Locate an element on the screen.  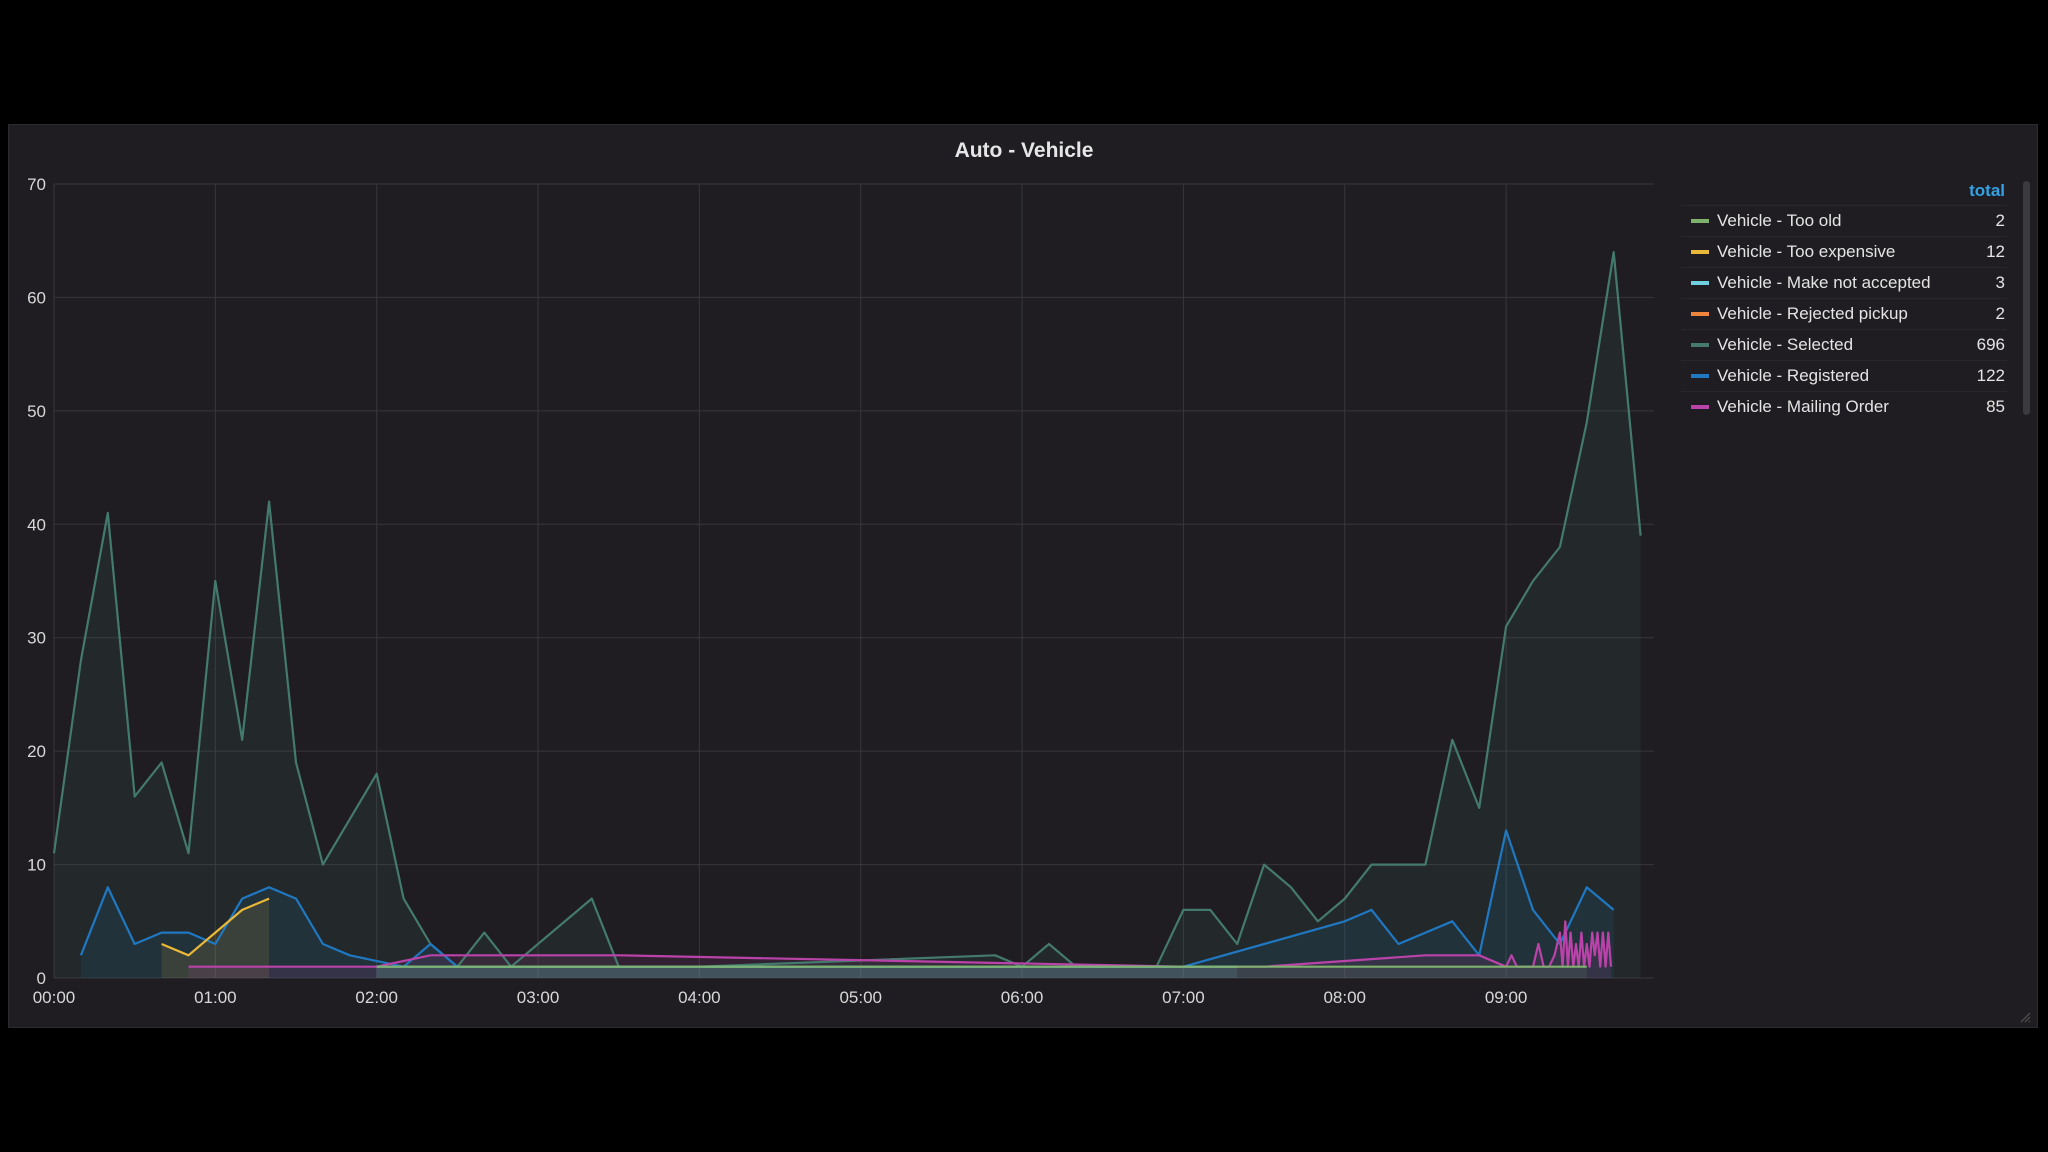
legend-label: Vehicle - Rejected pickup is located at coordinates (1812, 313).